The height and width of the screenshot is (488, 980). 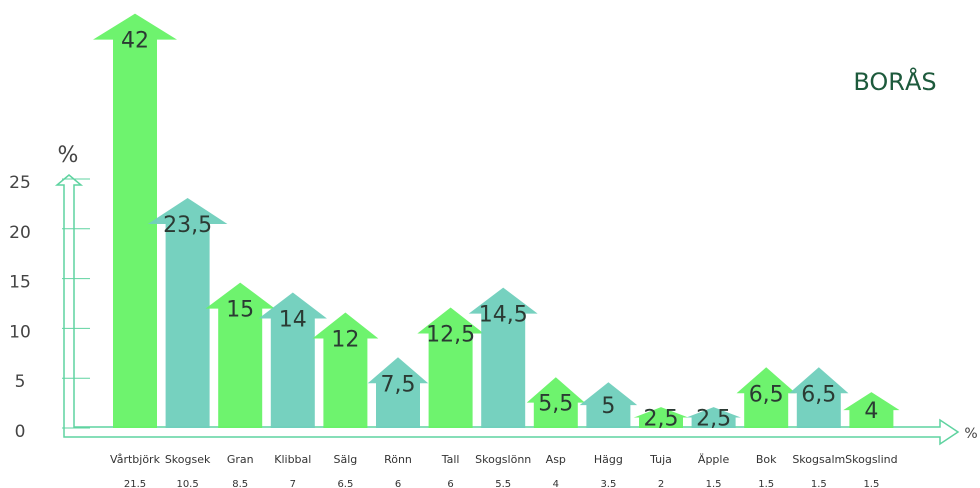 What do you see at coordinates (346, 459) in the screenshot?
I see `category-label: Sälg` at bounding box center [346, 459].